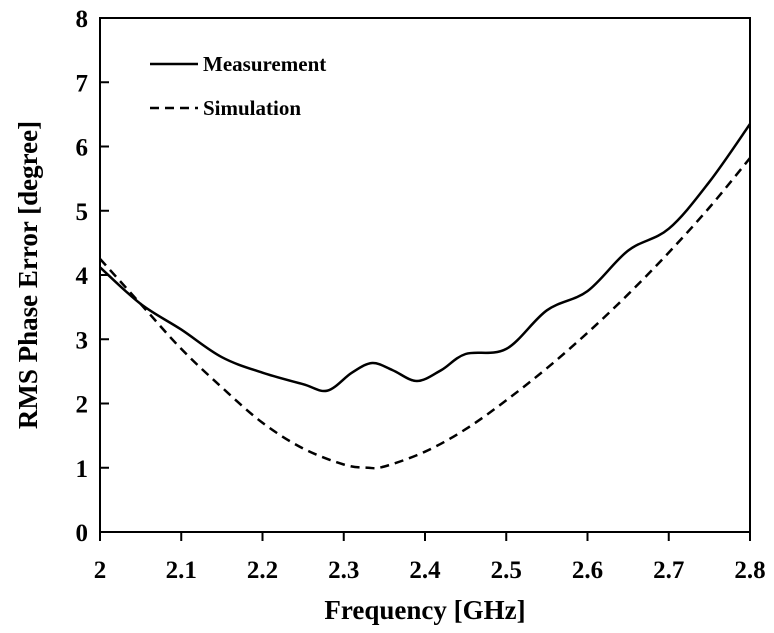  I want to click on y-tick-label: 7, so click(82, 83).